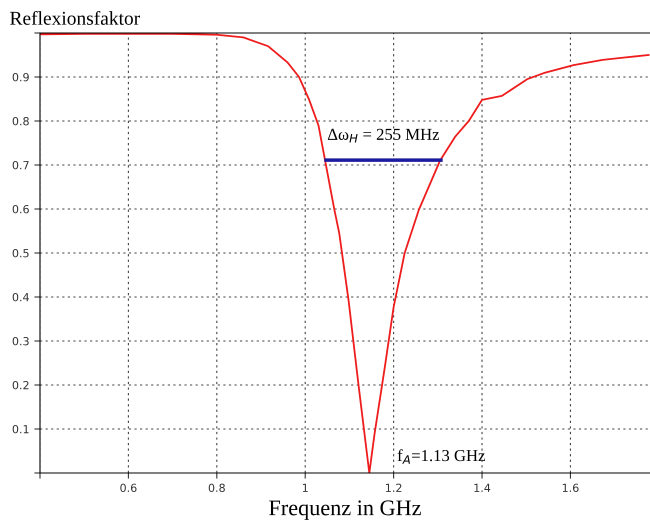 The width and height of the screenshot is (650, 520). I want to click on x-tick-label: 1.2, so click(394, 488).